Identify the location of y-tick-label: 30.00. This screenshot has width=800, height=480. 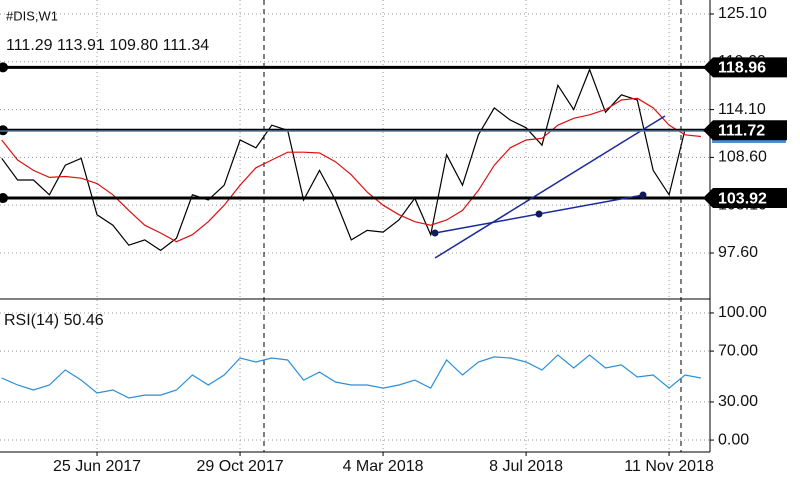
(738, 401).